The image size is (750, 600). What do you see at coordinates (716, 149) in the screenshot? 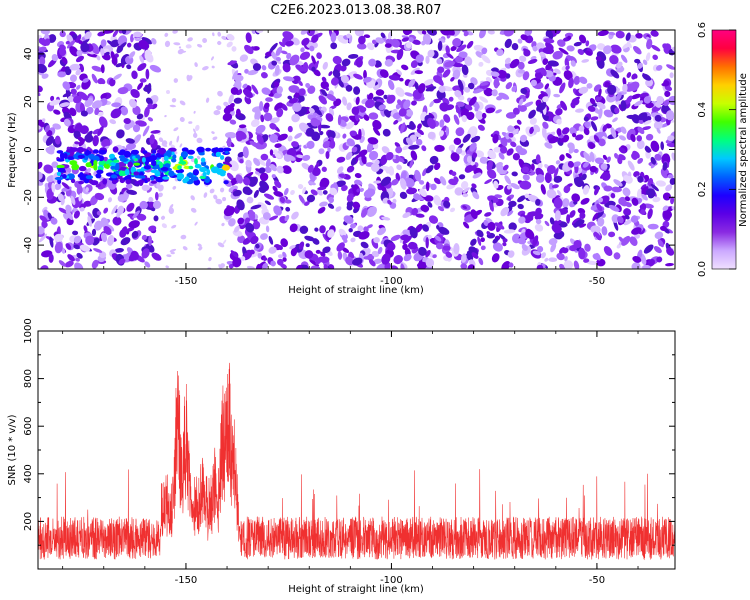
I see `colorbar-ticks: 0.0 0.2 0.4 0.6` at bounding box center [716, 149].